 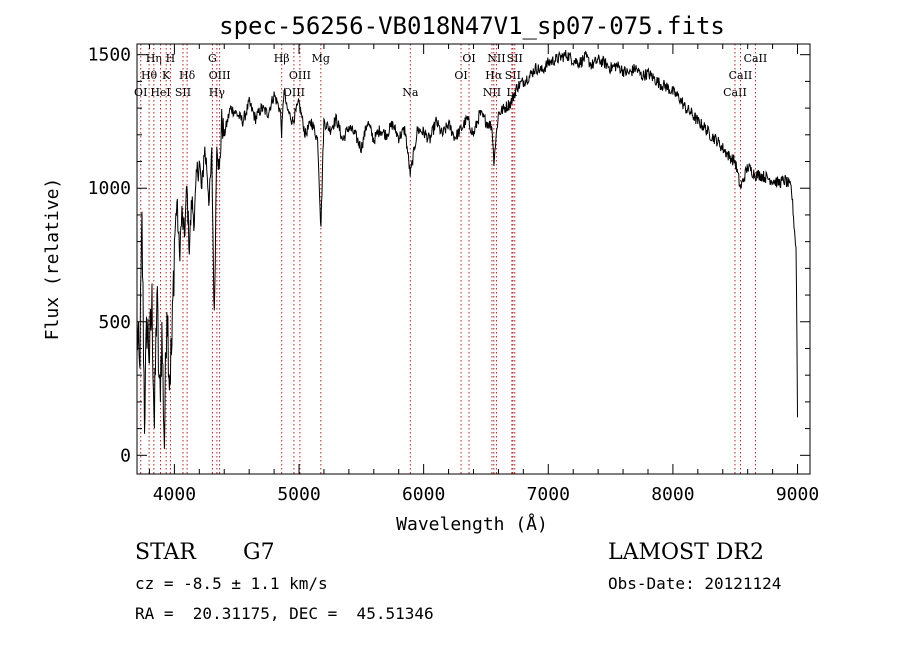 What do you see at coordinates (52, 259) in the screenshot?
I see `y-axis-label: Flux (relative)` at bounding box center [52, 259].